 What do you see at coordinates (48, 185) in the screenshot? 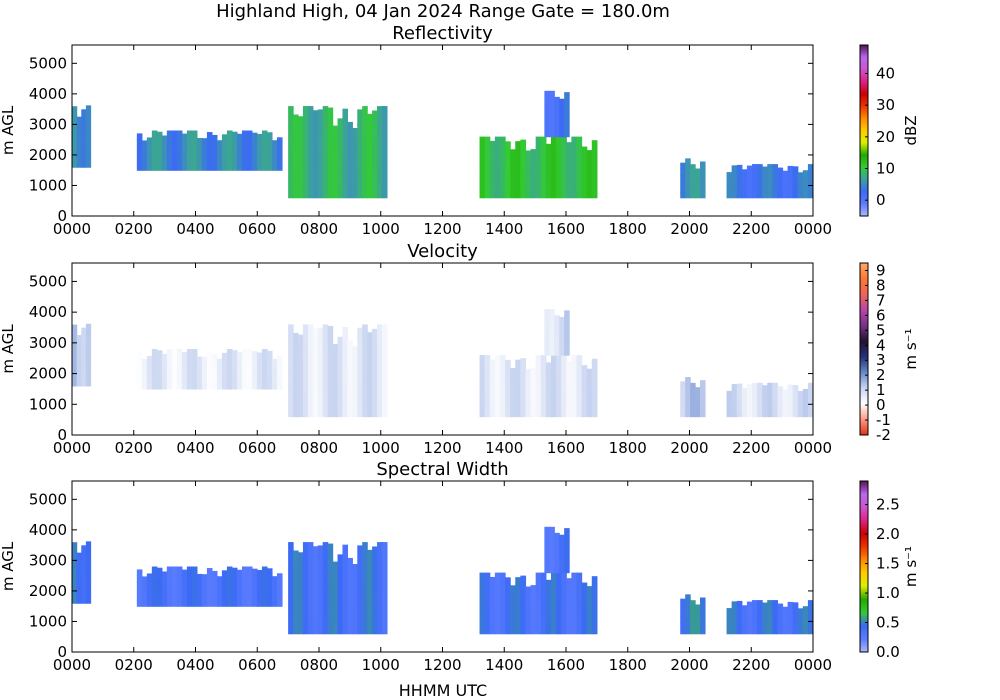
I see `y-tick-label: 1000` at bounding box center [48, 185].